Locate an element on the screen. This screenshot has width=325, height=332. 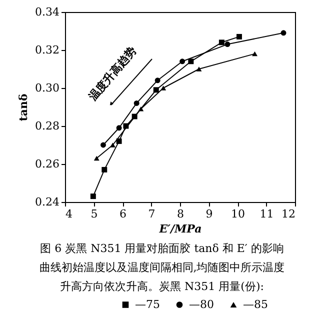
text: 曲线初始温度以及温度间隔相同,均随图中所示温度 is located at coordinates (162, 267).